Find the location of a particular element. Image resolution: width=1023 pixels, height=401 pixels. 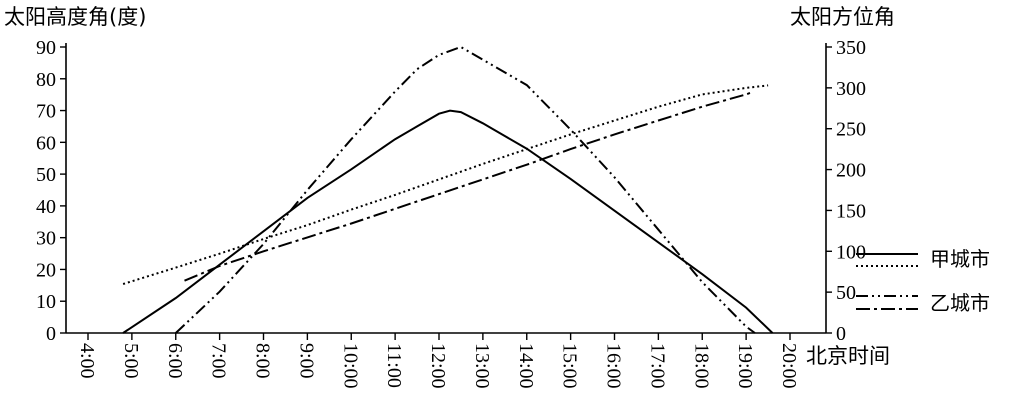

right-tick-label: 100 is located at coordinates (851, 252).